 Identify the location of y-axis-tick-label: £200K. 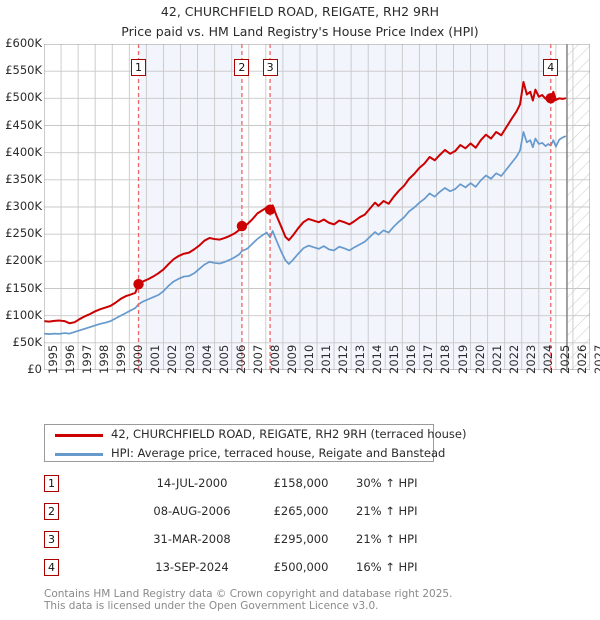
(23, 260).